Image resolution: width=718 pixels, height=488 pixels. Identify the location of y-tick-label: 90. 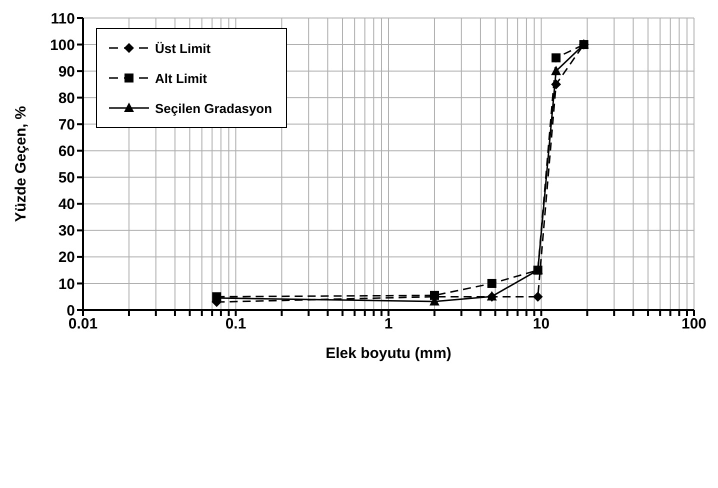
(66, 71).